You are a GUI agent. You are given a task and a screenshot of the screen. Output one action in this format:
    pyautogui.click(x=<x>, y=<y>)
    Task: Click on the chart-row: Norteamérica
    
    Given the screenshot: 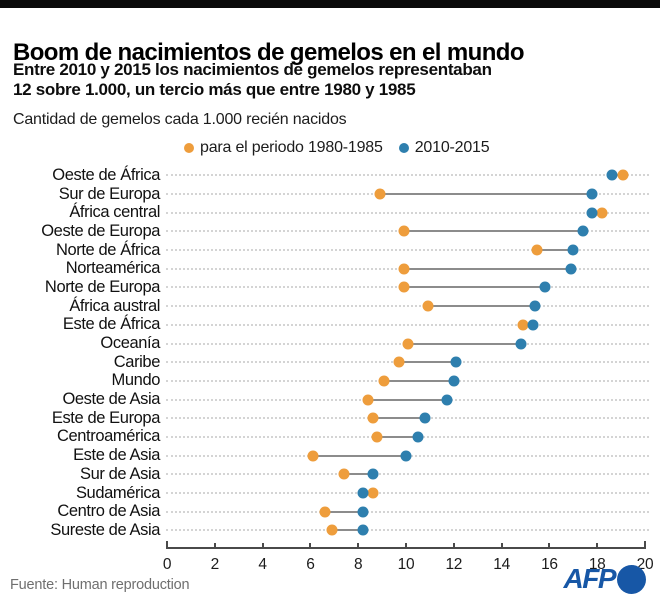 What is the action you would take?
    pyautogui.click(x=330, y=268)
    